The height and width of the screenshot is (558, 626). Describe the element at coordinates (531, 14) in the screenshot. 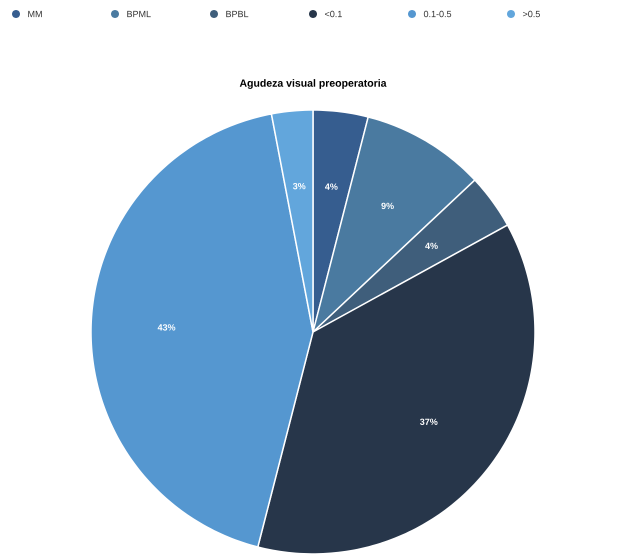

I see `legend-label: >0.5` at that location.